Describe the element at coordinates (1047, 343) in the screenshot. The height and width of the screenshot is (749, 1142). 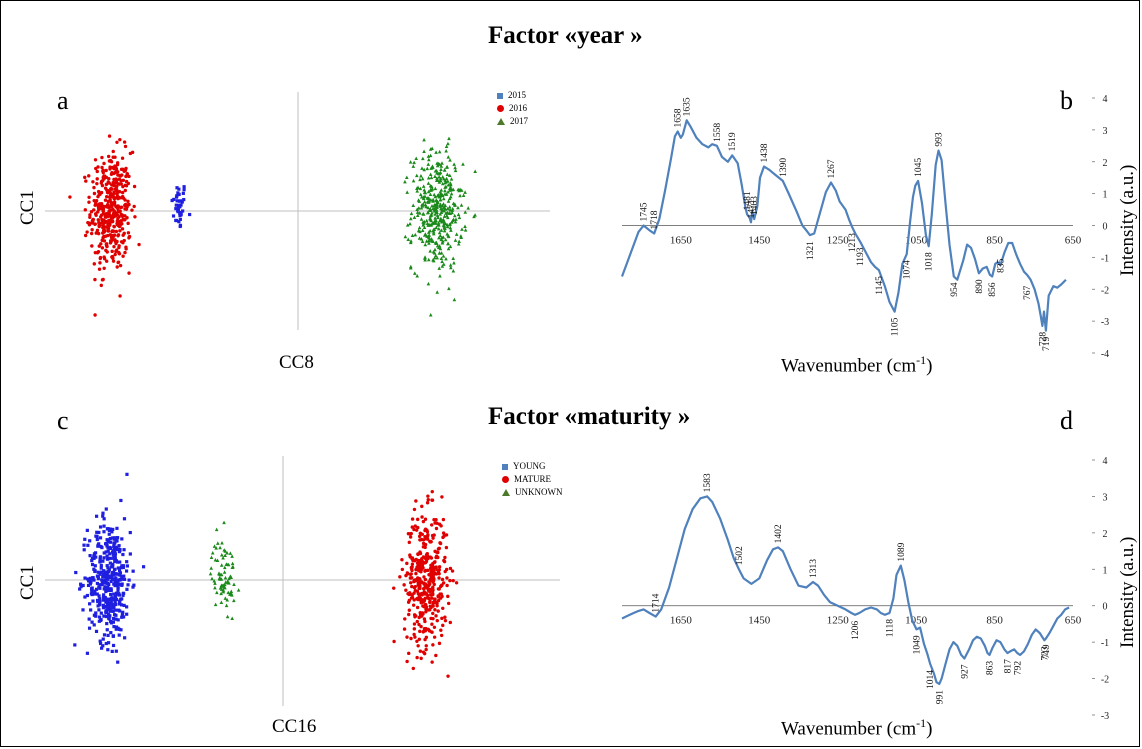
I see `peak-label-b: 719` at that location.